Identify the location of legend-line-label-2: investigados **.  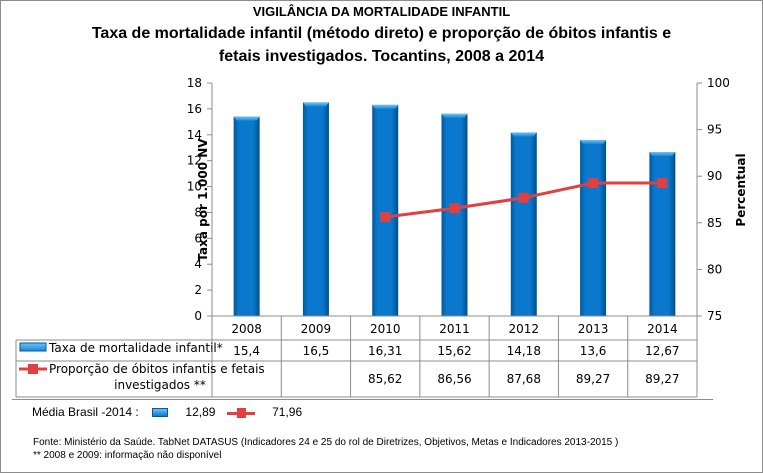
(160, 385).